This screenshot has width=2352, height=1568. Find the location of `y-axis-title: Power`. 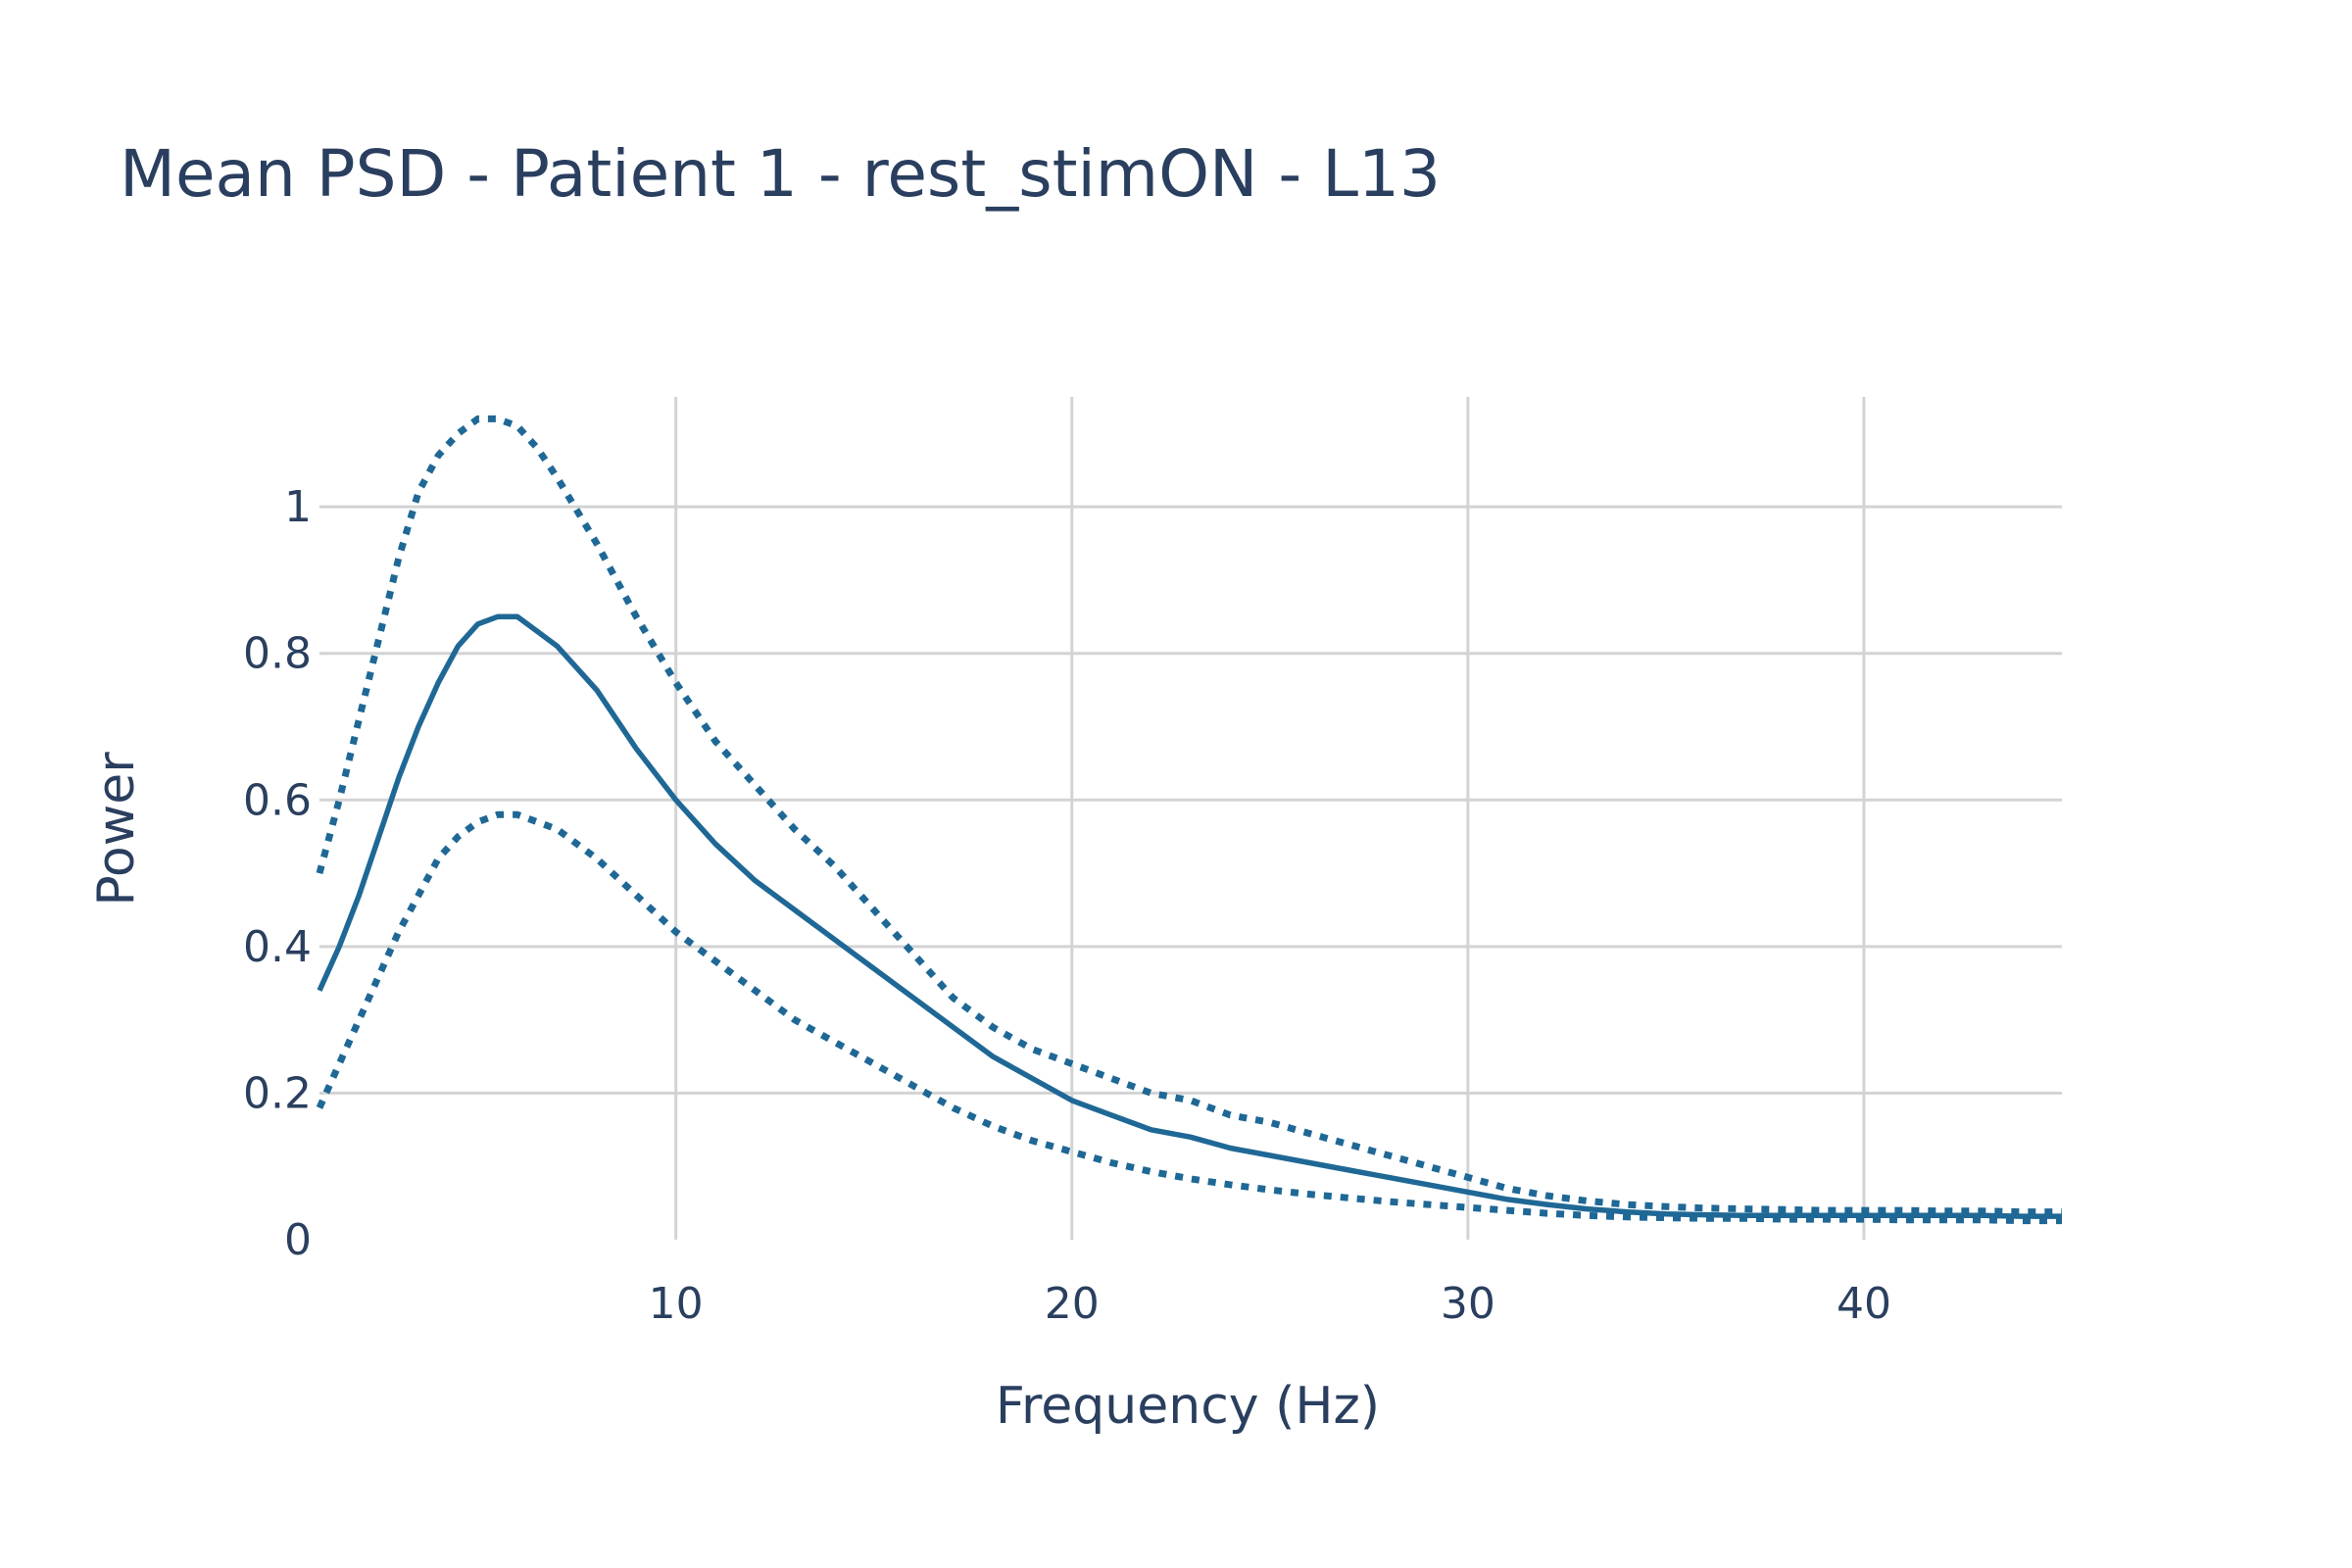

y-axis-title: Power is located at coordinates (116, 829).